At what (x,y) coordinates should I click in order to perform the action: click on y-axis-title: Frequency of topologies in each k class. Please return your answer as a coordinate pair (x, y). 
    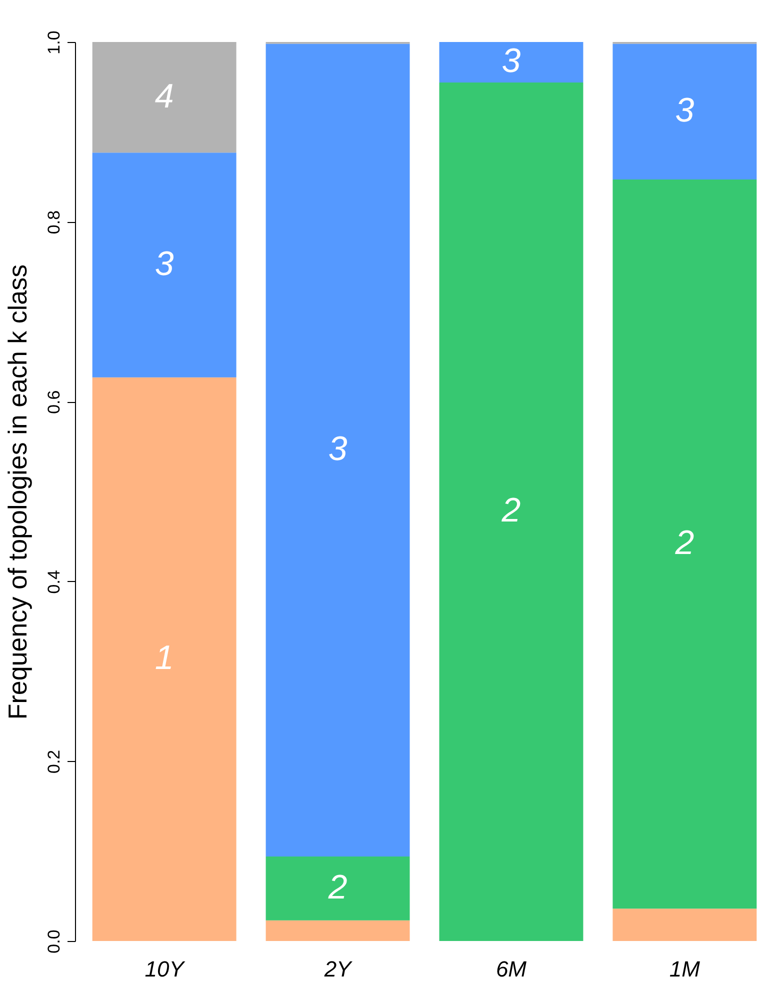
    Looking at the image, I should click on (17, 492).